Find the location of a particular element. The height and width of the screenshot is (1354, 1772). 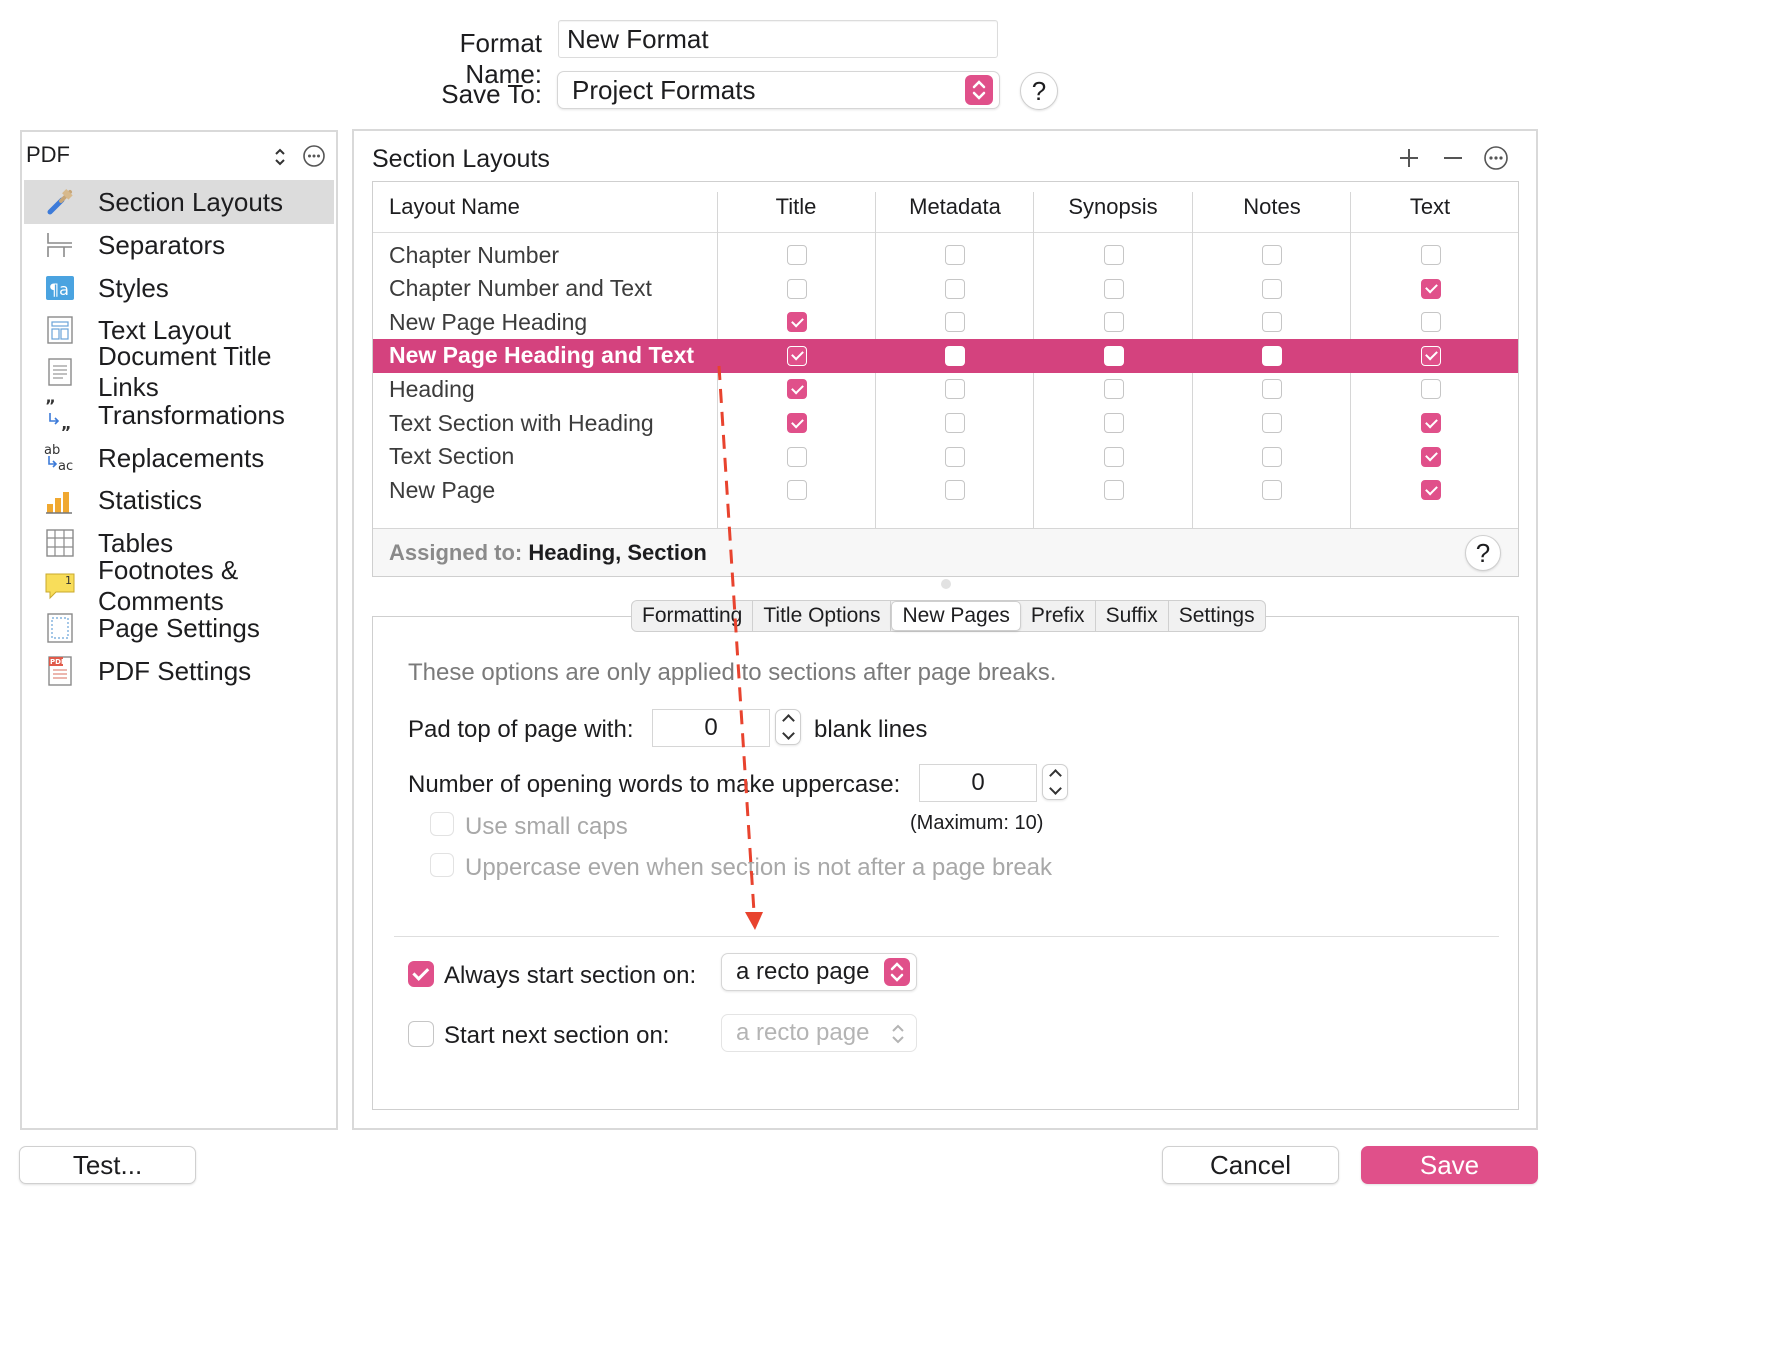

more-options-icon is located at coordinates (1496, 158).